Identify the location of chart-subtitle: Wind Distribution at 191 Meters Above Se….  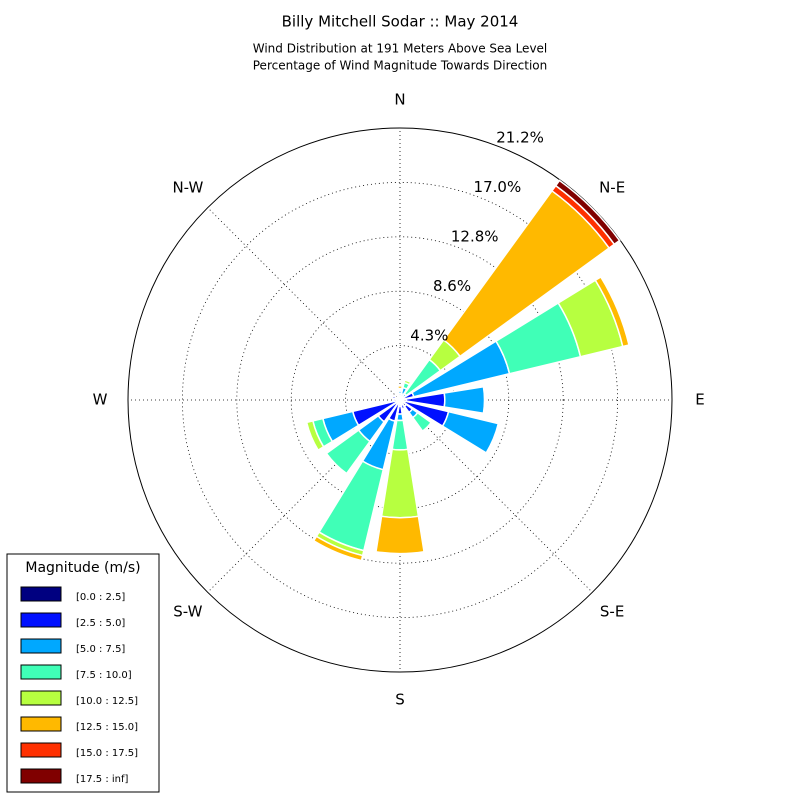
(400, 49).